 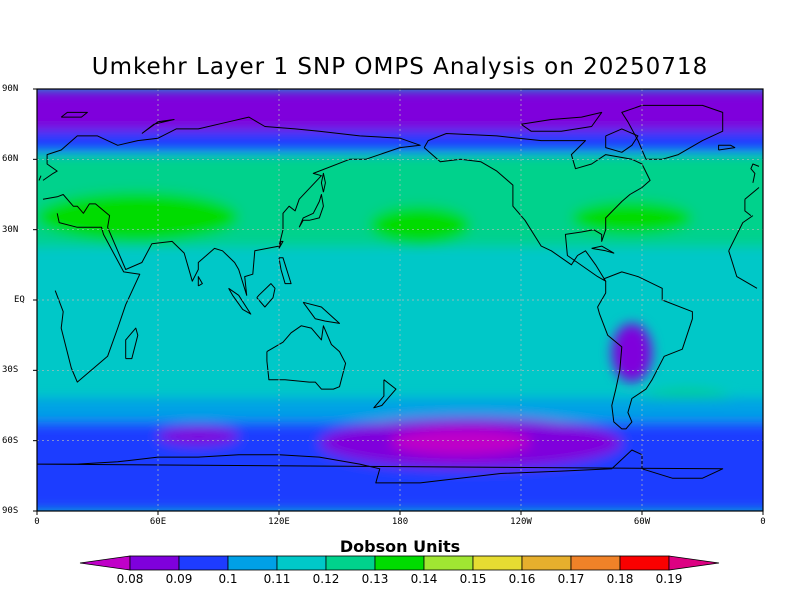 What do you see at coordinates (10, 370) in the screenshot?
I see `y-tick-label: 30S` at bounding box center [10, 370].